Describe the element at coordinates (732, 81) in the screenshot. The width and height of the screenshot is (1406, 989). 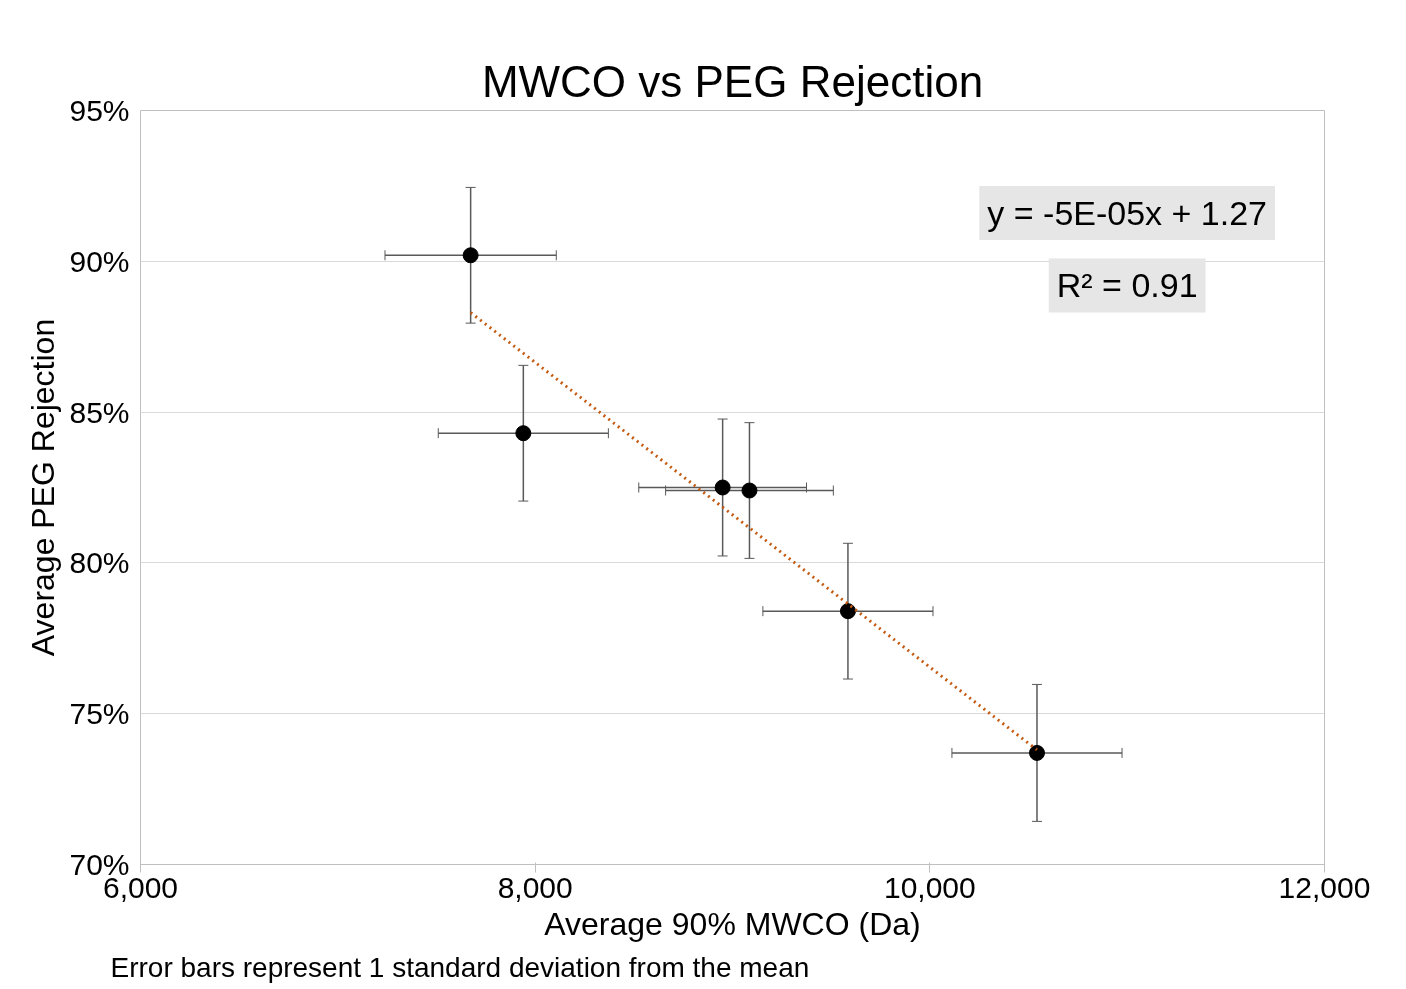
I see `chart-title: MWCO vs PEG Rejection` at that location.